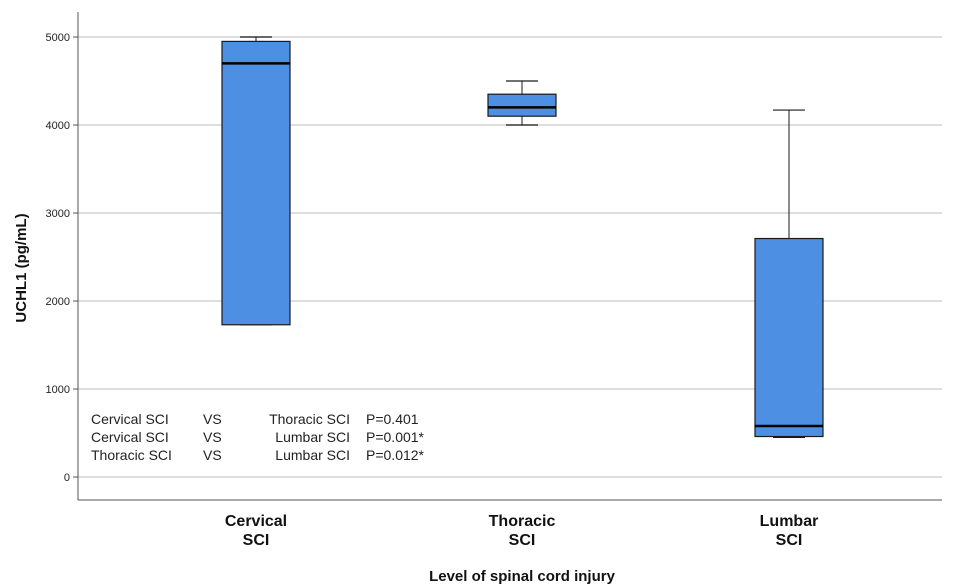 This screenshot has width=956, height=585. Describe the element at coordinates (58, 390) in the screenshot. I see `y-tick-label: 1000` at that location.